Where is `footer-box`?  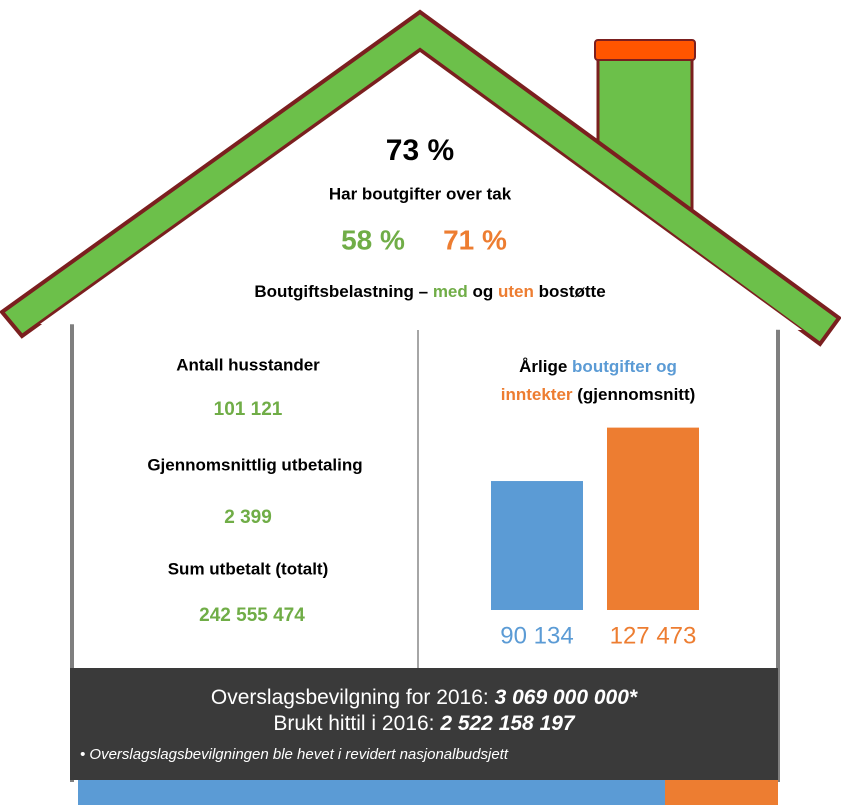
footer-box is located at coordinates (424, 724).